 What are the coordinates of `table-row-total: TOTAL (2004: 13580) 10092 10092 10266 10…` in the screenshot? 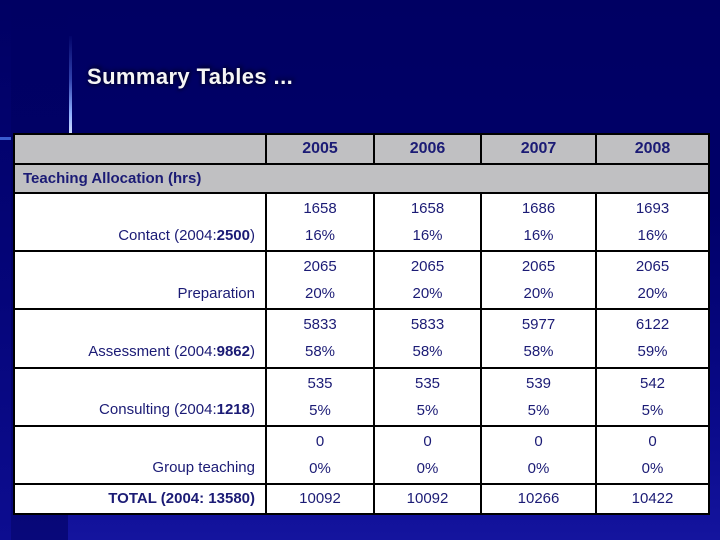 It's located at (361, 499).